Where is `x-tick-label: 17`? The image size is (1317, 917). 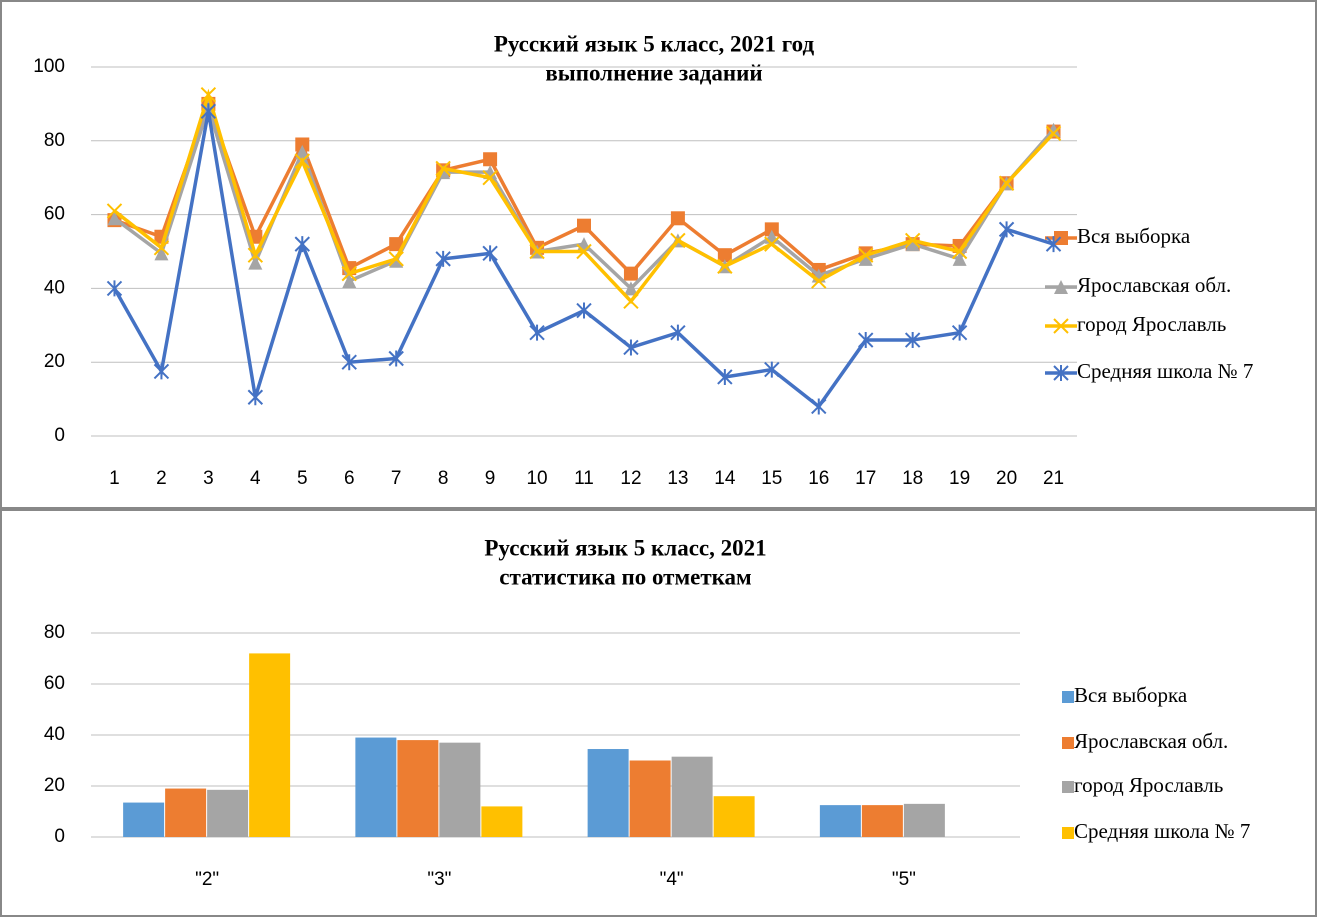 x-tick-label: 17 is located at coordinates (865, 478).